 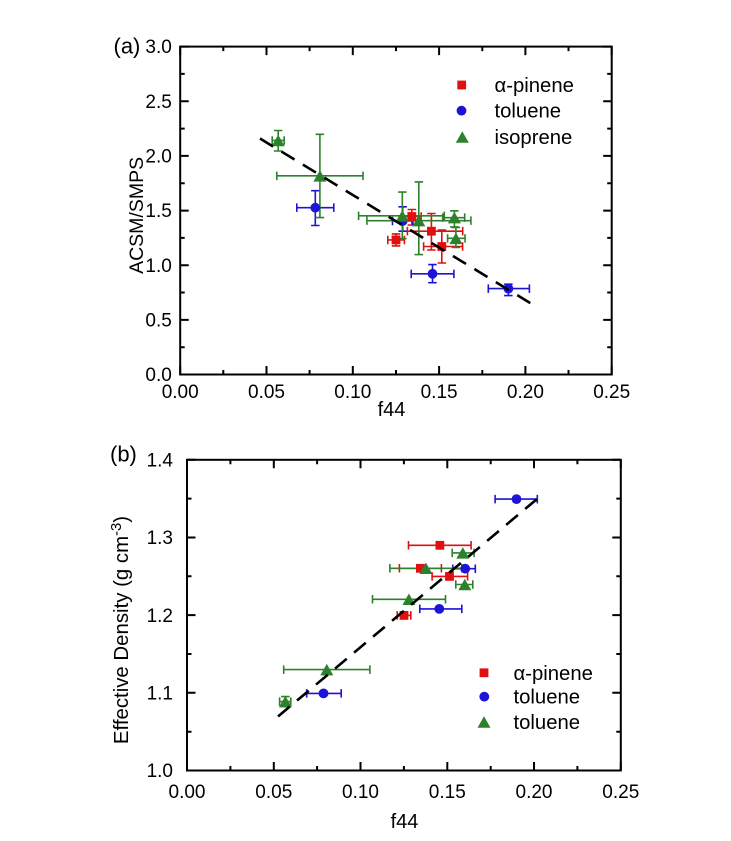 I want to click on svg-text: 3.0, so click(x=158, y=47).